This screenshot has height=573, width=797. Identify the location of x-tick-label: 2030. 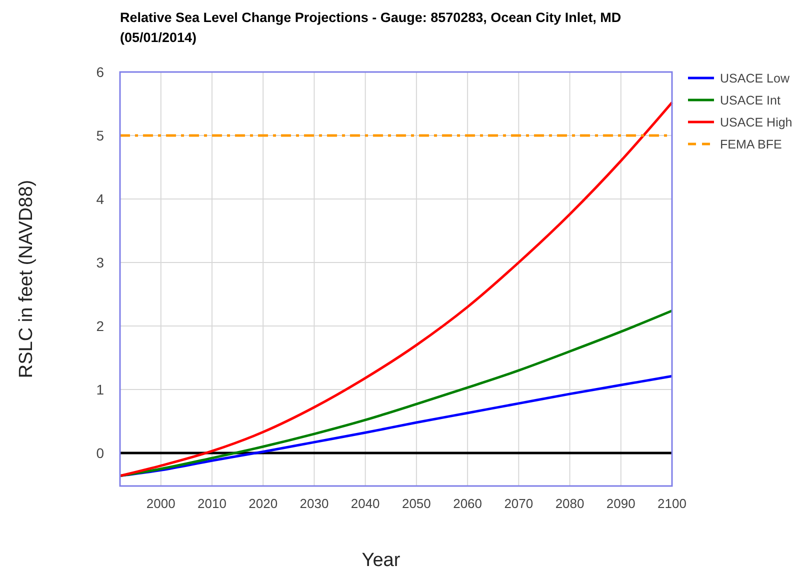
(314, 503).